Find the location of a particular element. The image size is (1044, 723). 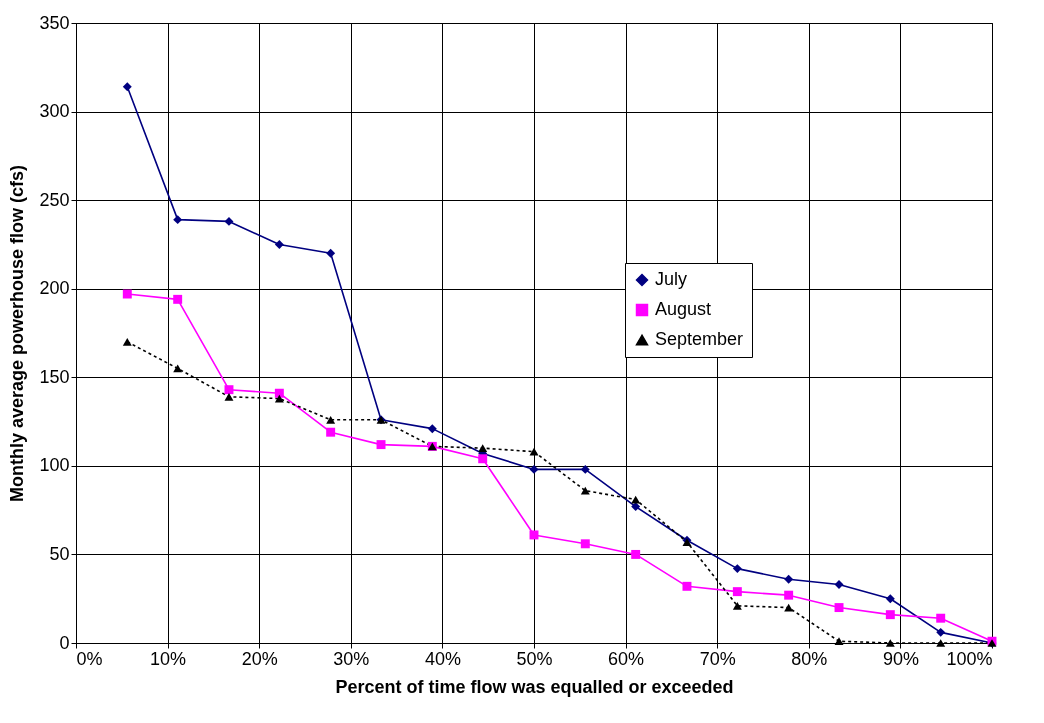

y-tick-label: 200 is located at coordinates (54, 288).